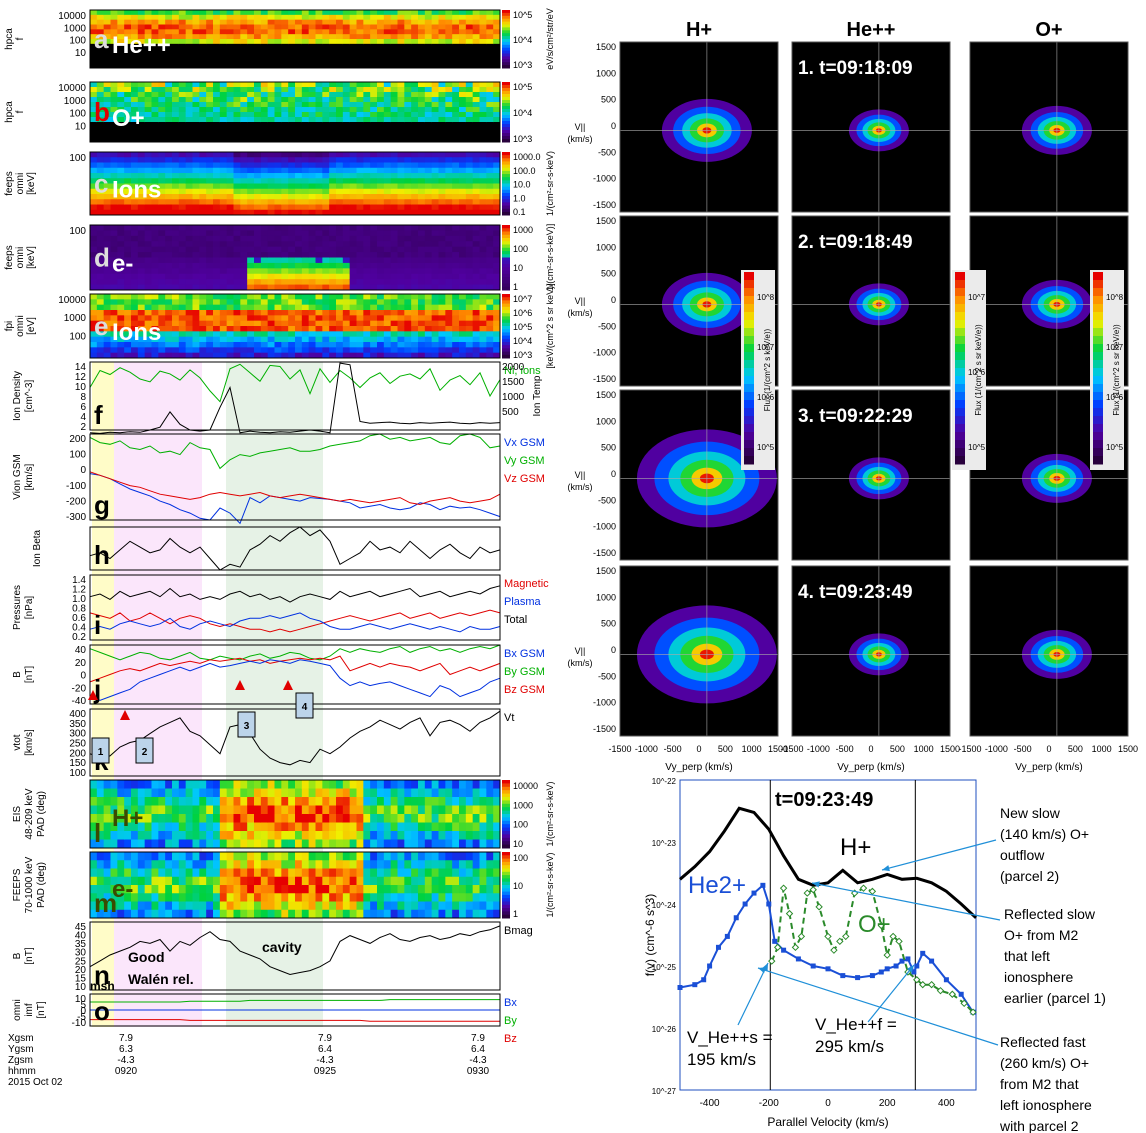 This screenshot has width=1146, height=1133. I want to click on y-tick: -40, so click(79, 701).